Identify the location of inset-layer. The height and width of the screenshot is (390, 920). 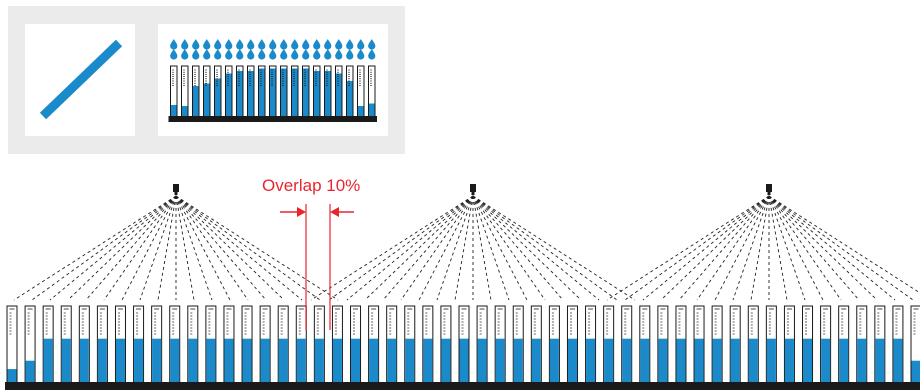
(208, 80).